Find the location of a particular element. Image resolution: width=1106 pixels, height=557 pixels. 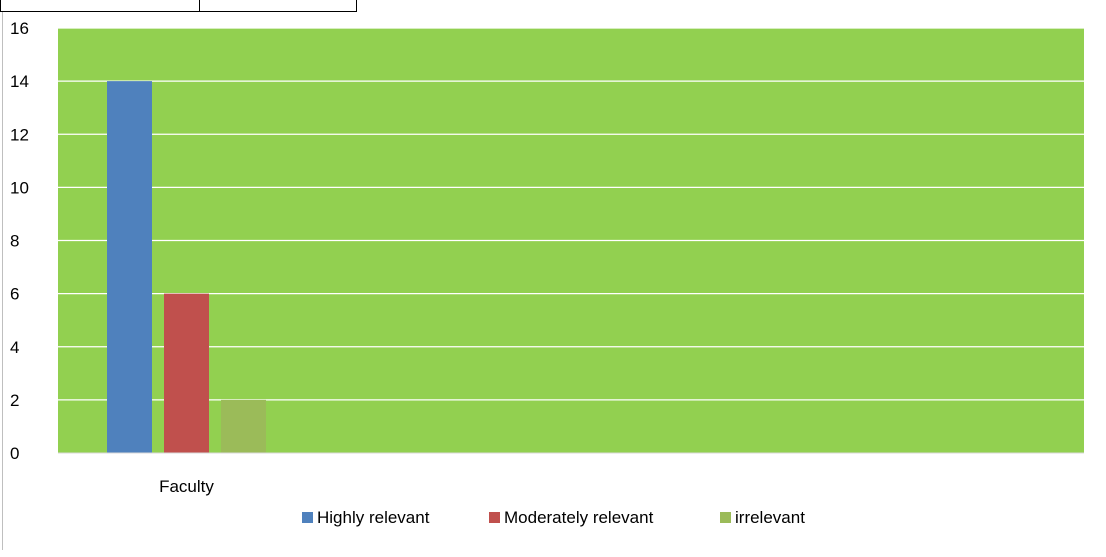

x-axis-tick-labels: Faculty is located at coordinates (186, 486).